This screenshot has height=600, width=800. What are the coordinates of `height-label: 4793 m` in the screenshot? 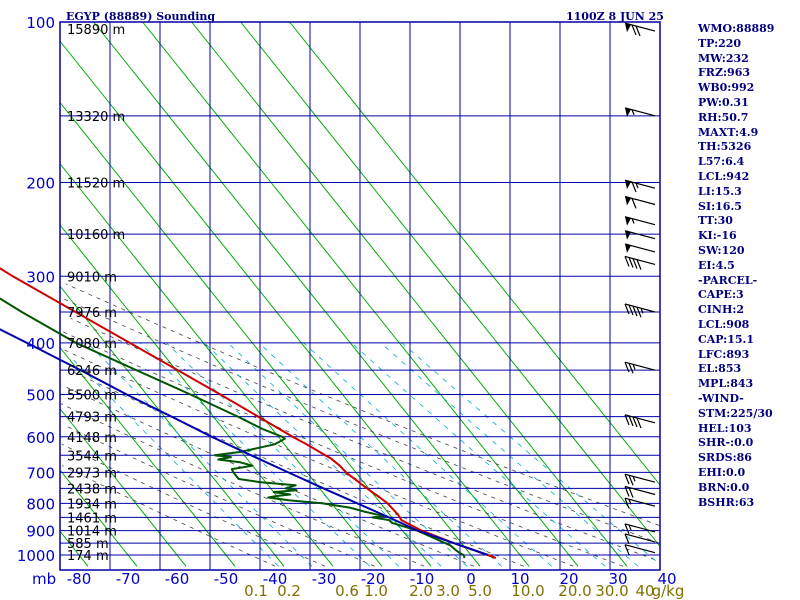 It's located at (92, 418).